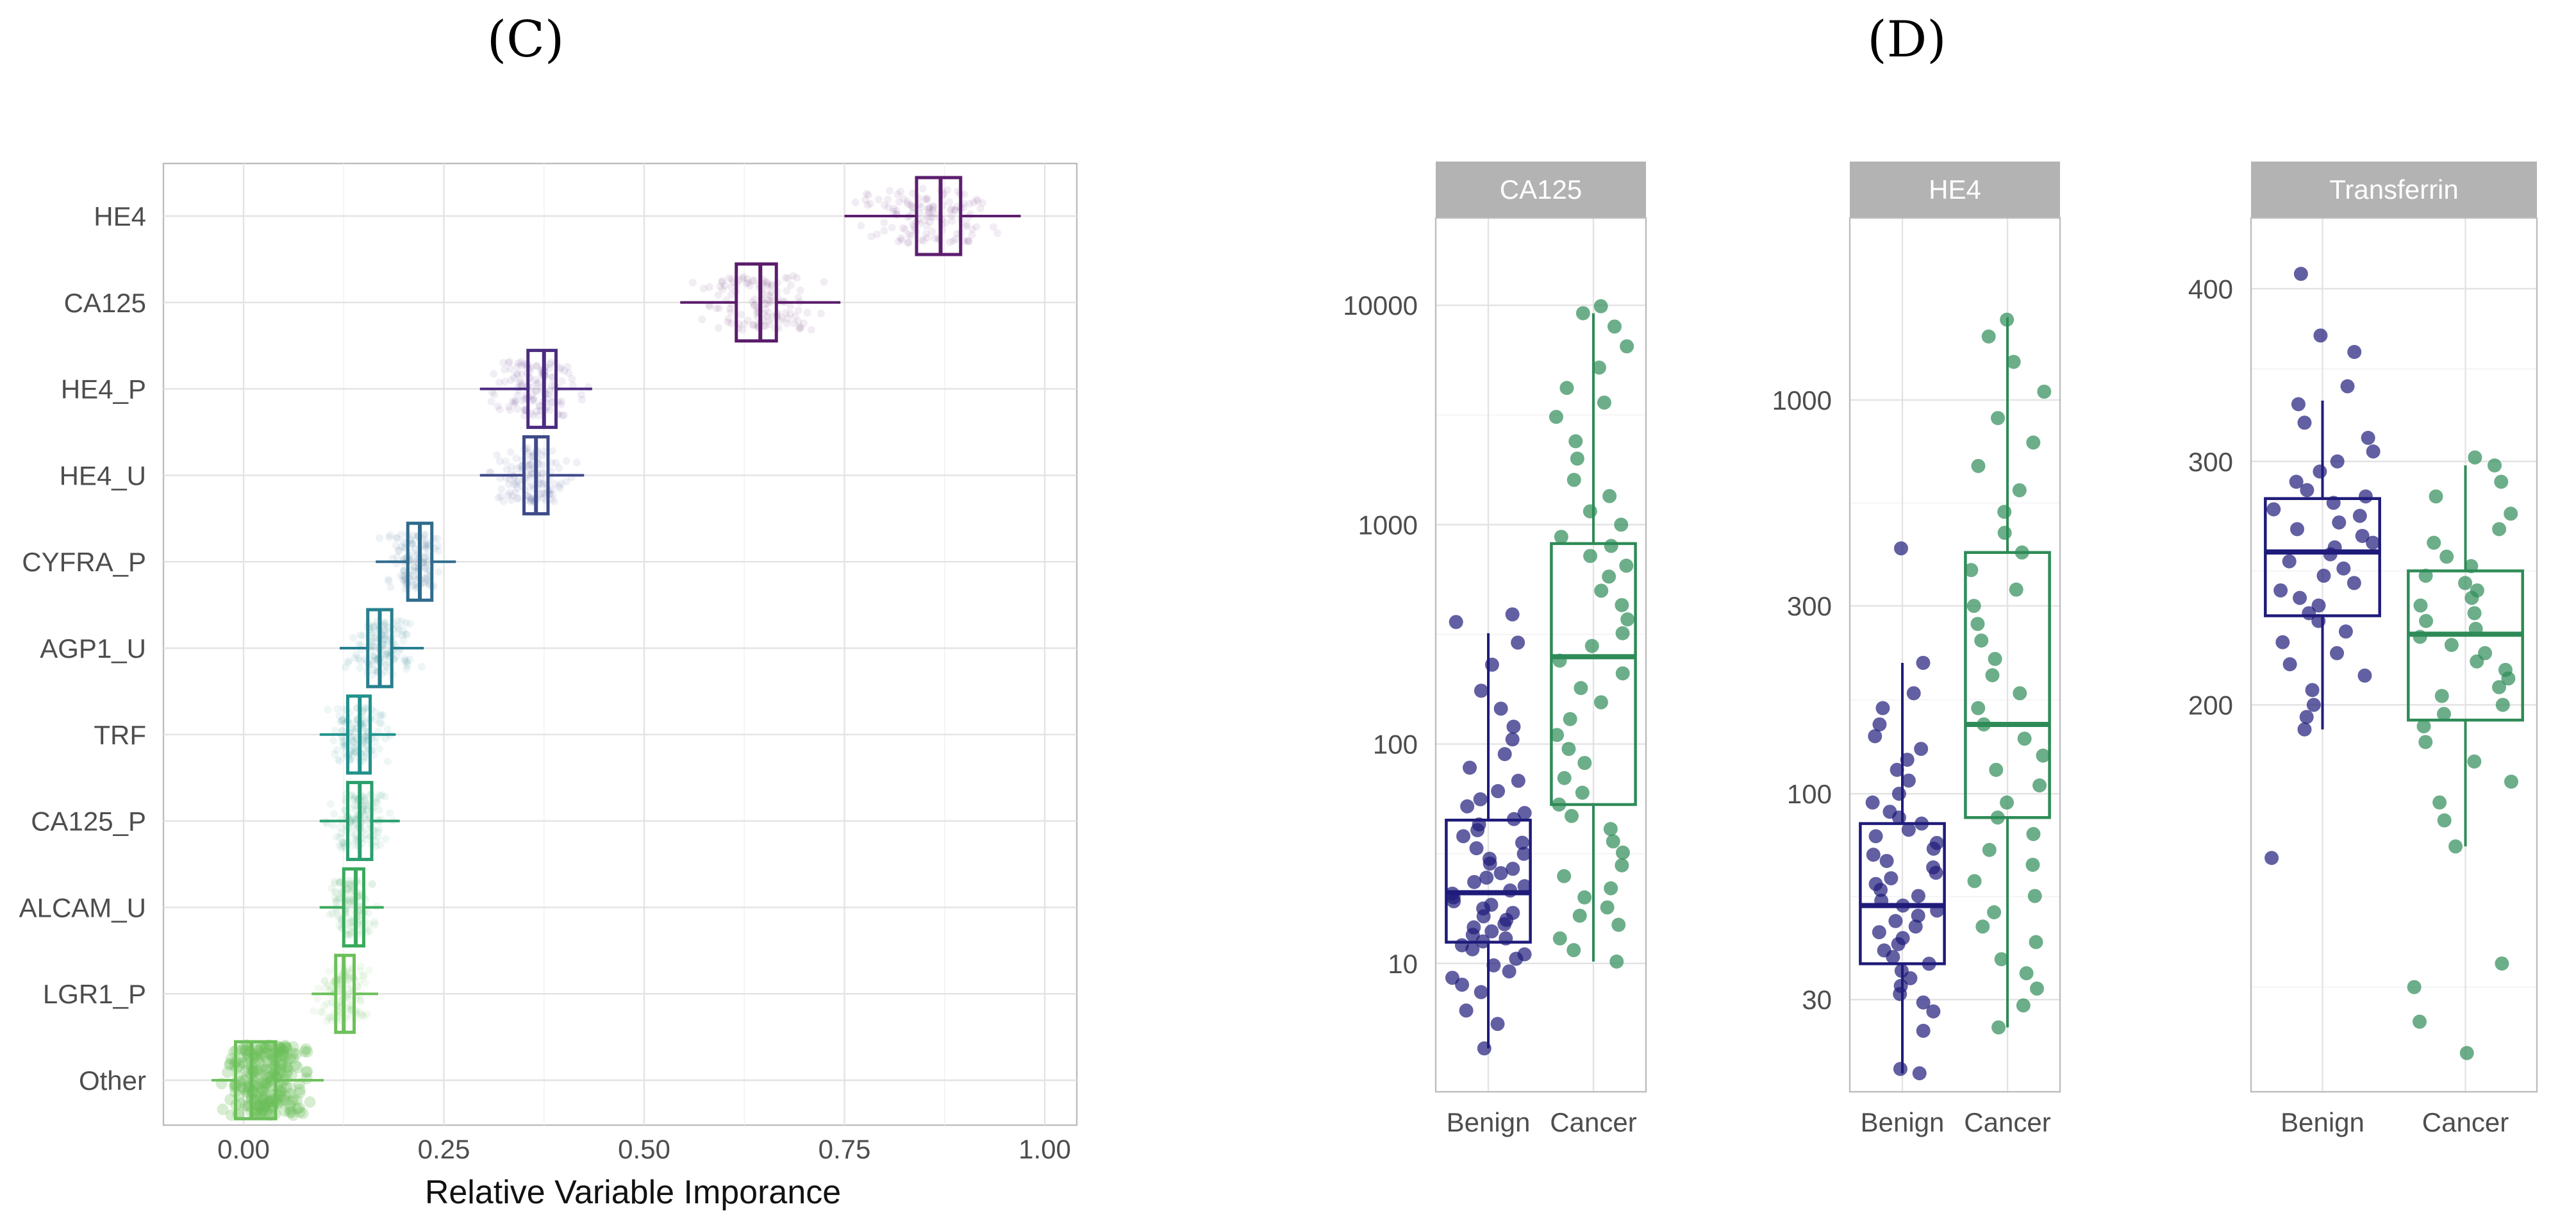 The height and width of the screenshot is (1220, 2576). Describe the element at coordinates (2210, 705) in the screenshot. I see `y-tick-label: 200` at that location.